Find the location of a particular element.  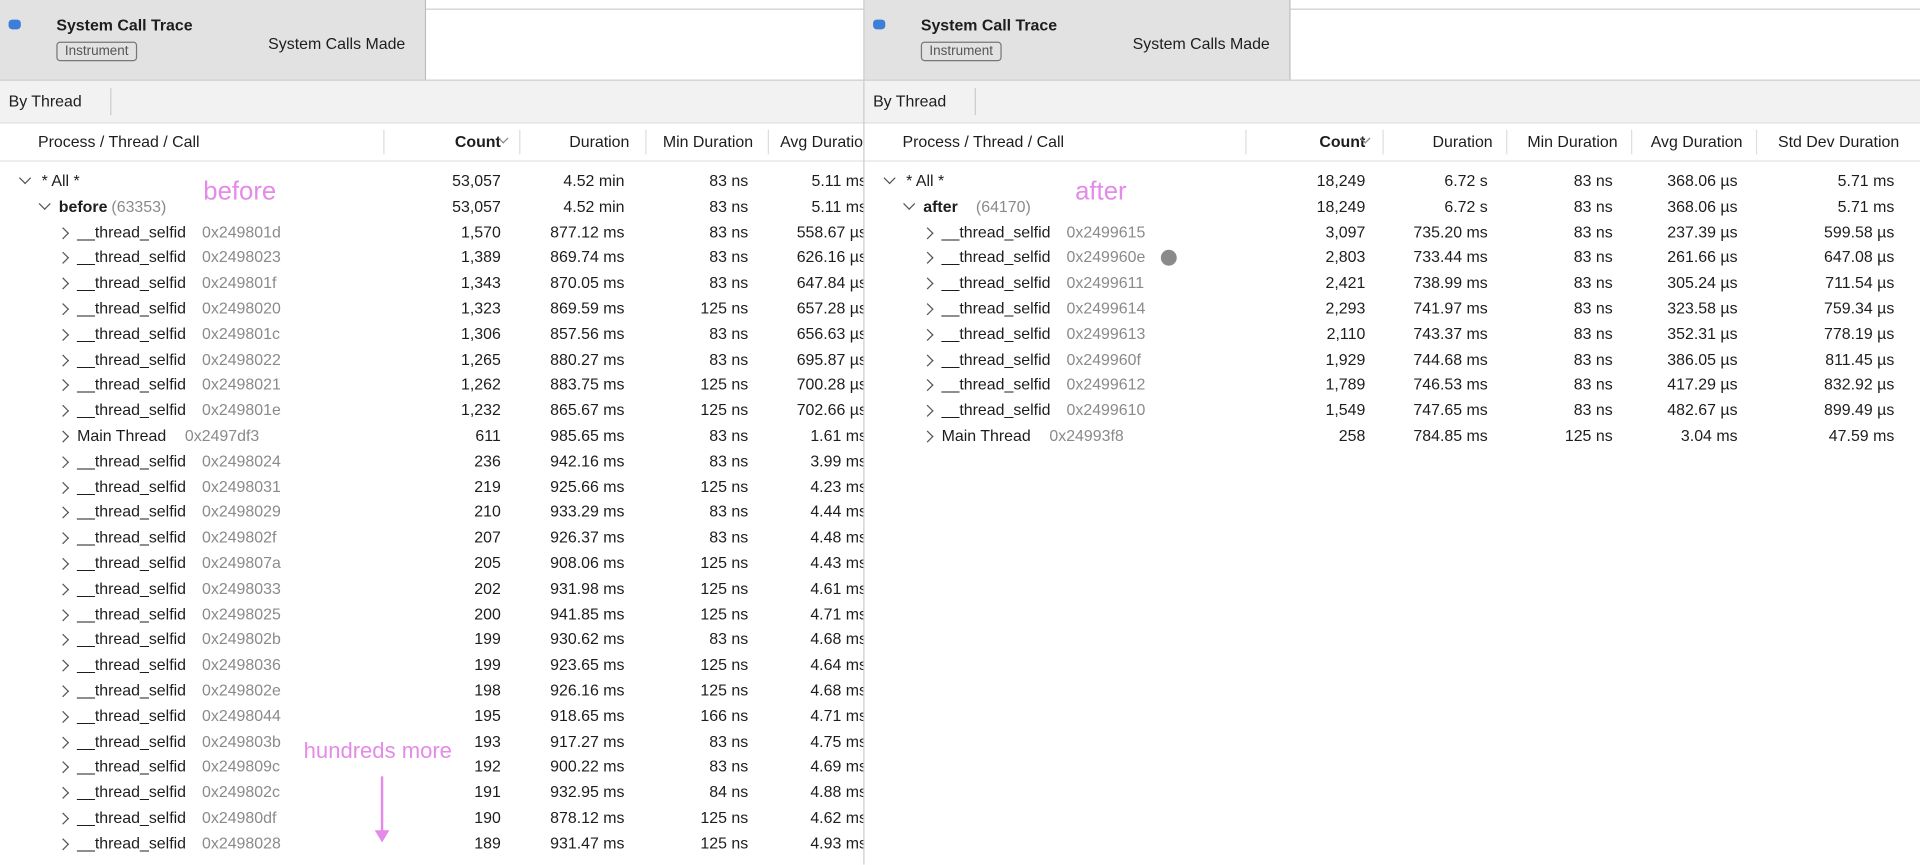

row-address: 0x2498033 is located at coordinates (241, 588).